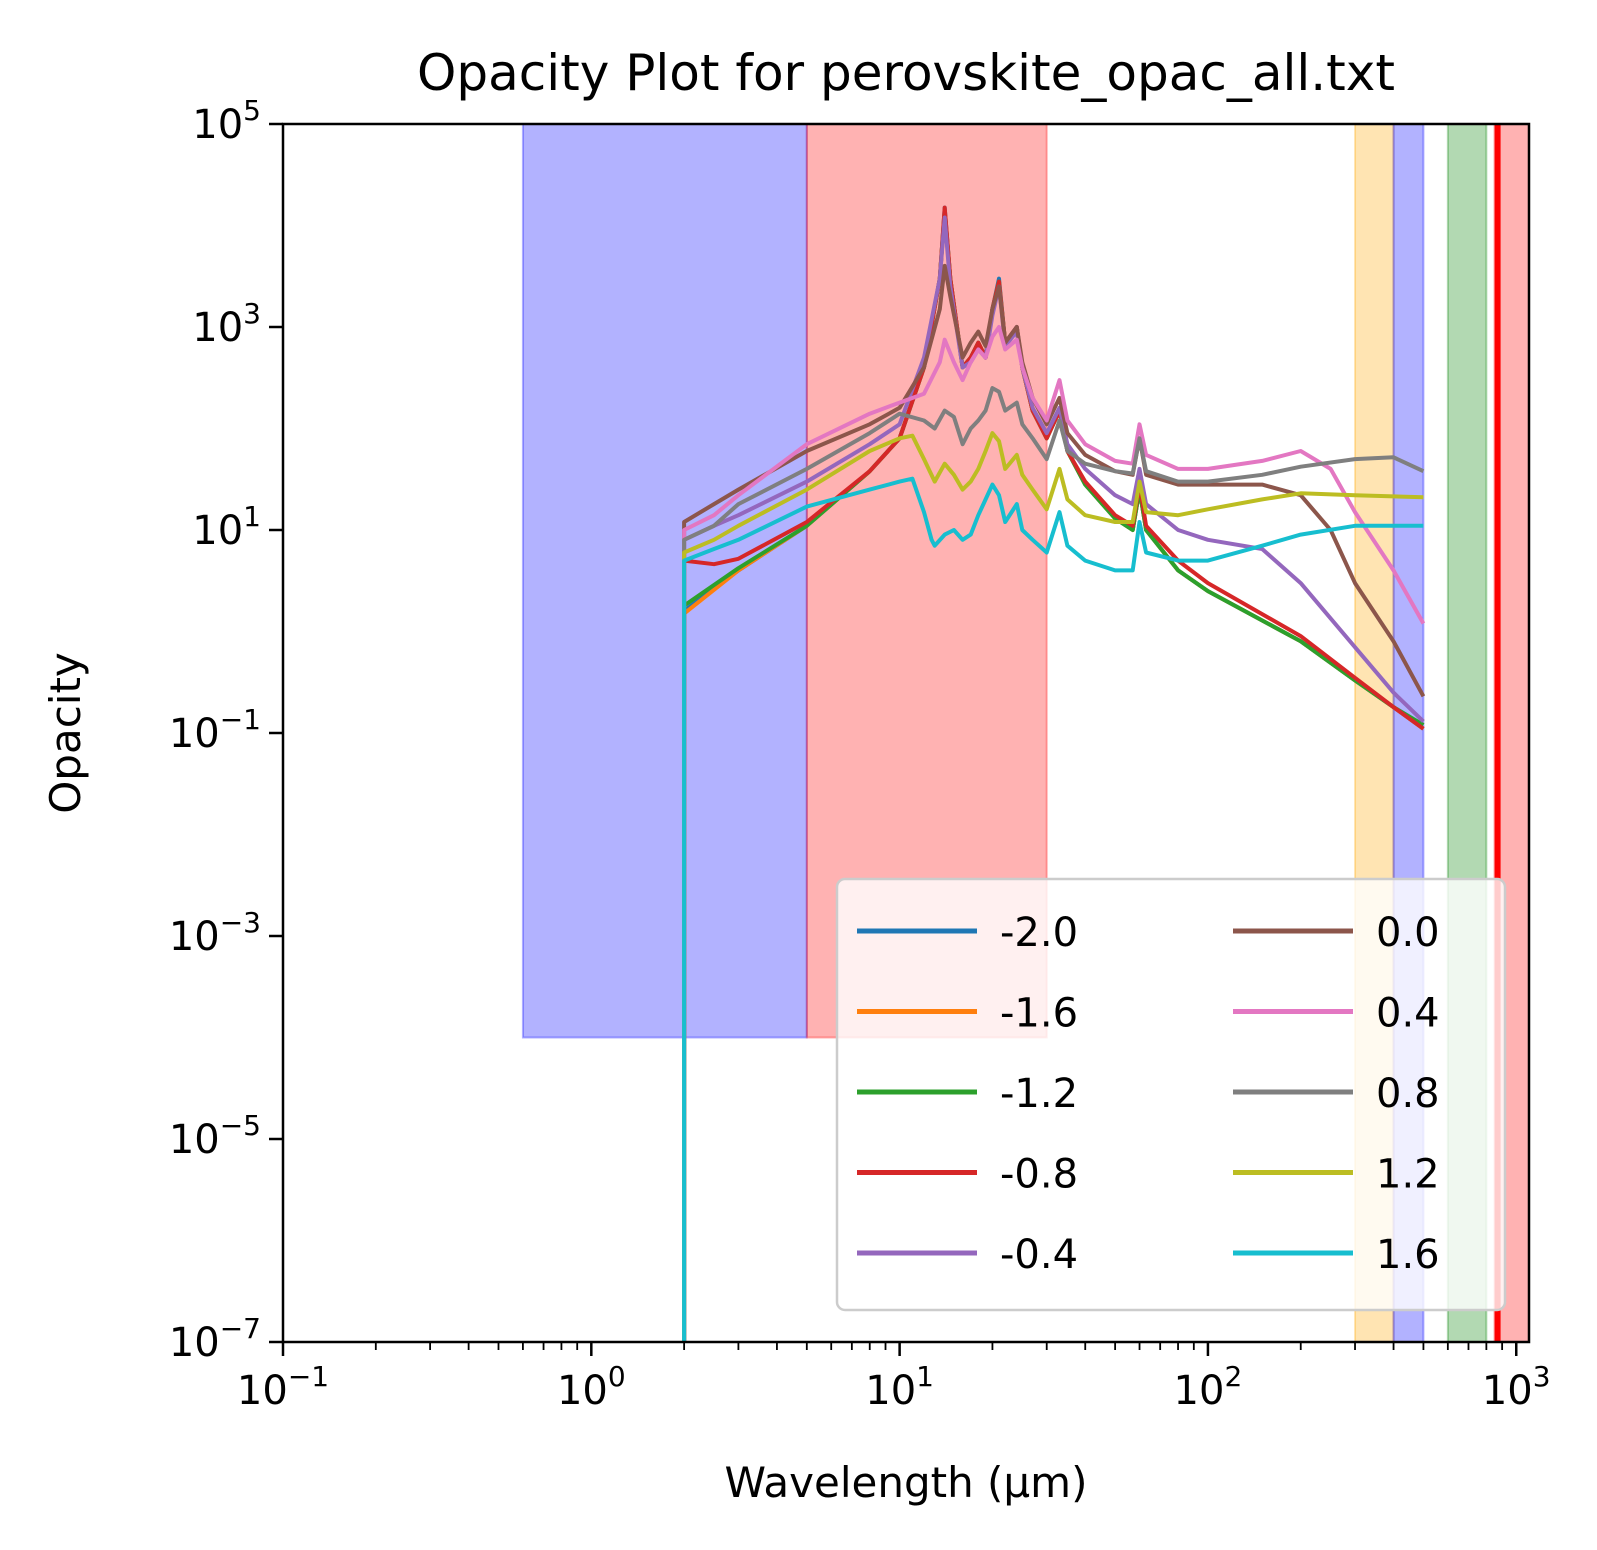 This screenshot has width=1597, height=1550. I want to click on legend-label-1: -1.6, so click(1039, 1014).